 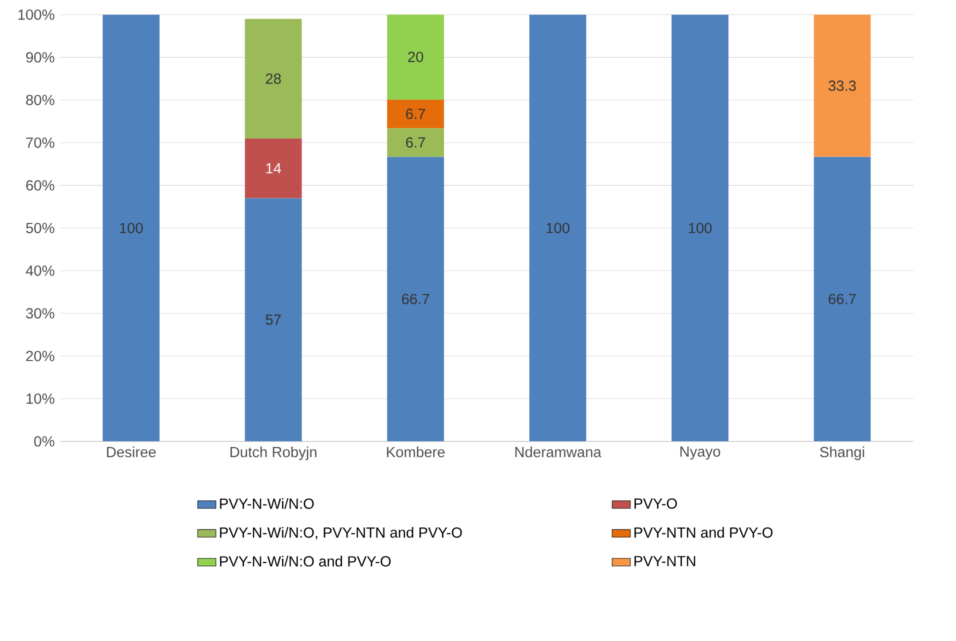 What do you see at coordinates (655, 503) in the screenshot?
I see `legend-label: PVY-O` at bounding box center [655, 503].